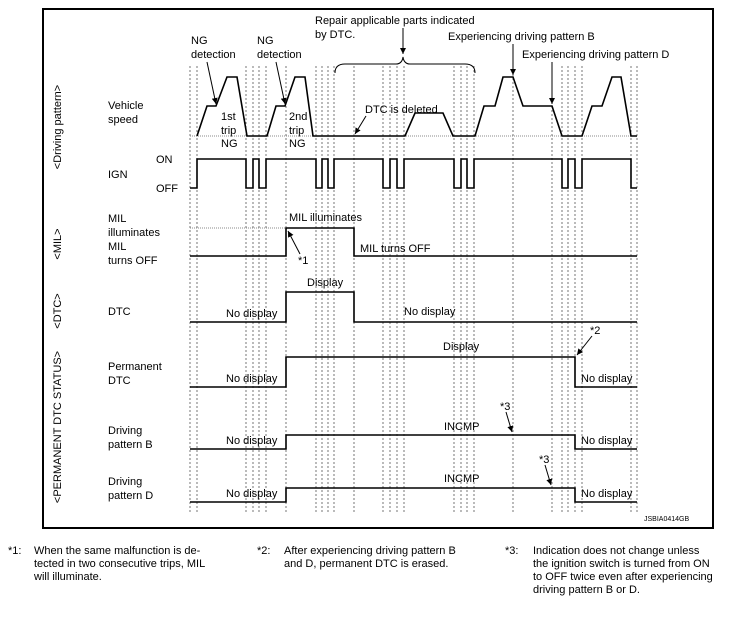  I want to click on row-label-pattern-d: Driving, so click(125, 482).